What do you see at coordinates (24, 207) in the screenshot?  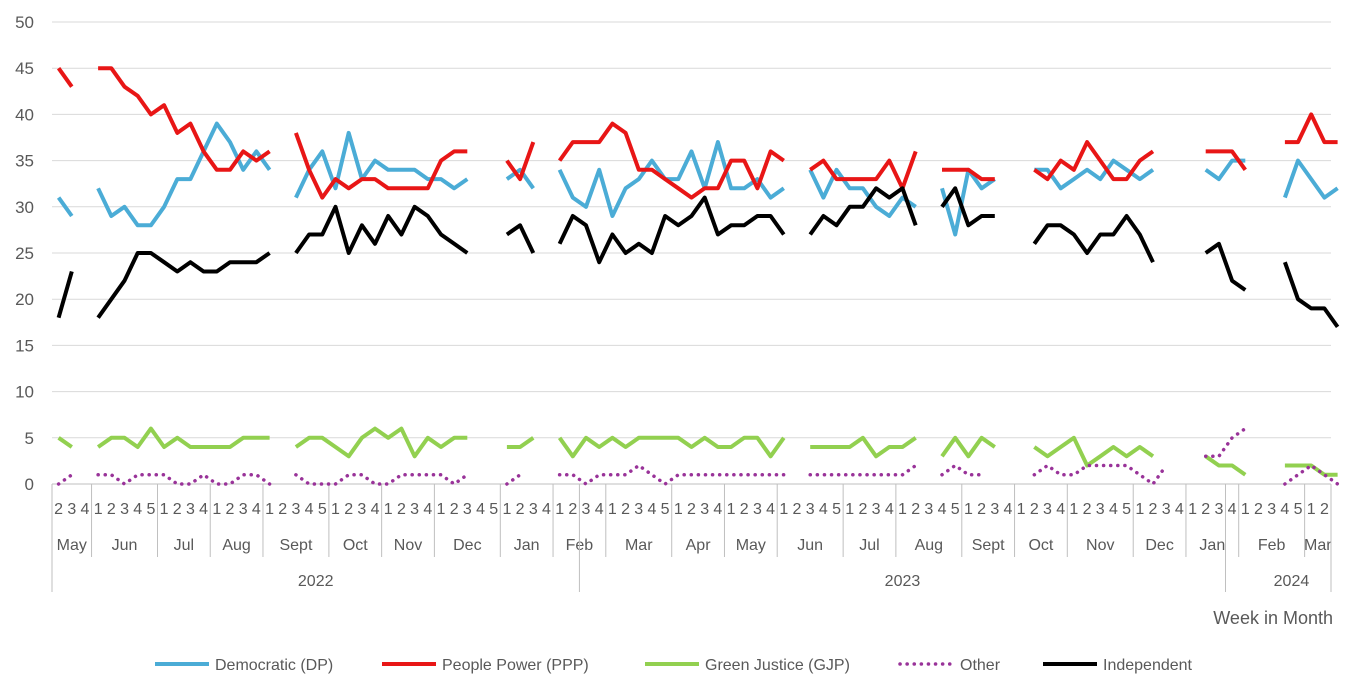 I see `y-tick-label: 30` at bounding box center [24, 207].